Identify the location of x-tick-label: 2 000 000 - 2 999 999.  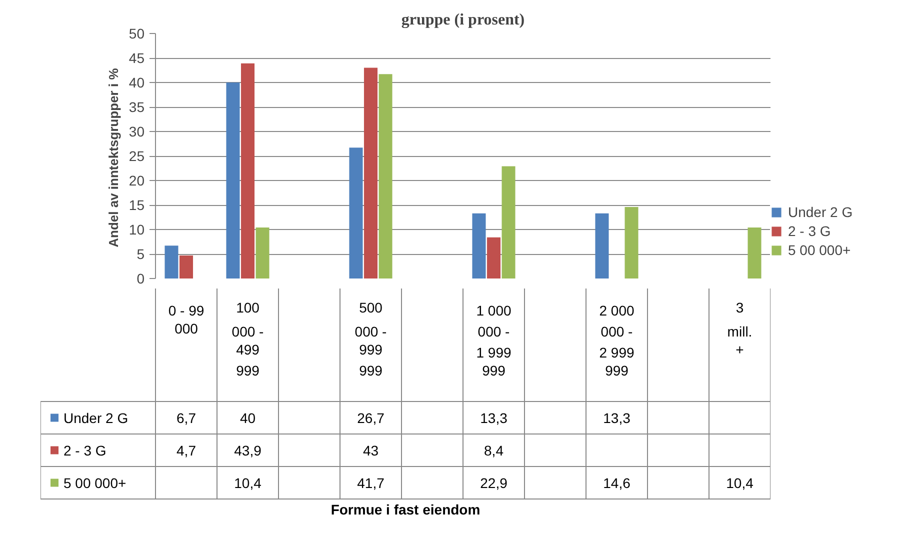
(616, 340).